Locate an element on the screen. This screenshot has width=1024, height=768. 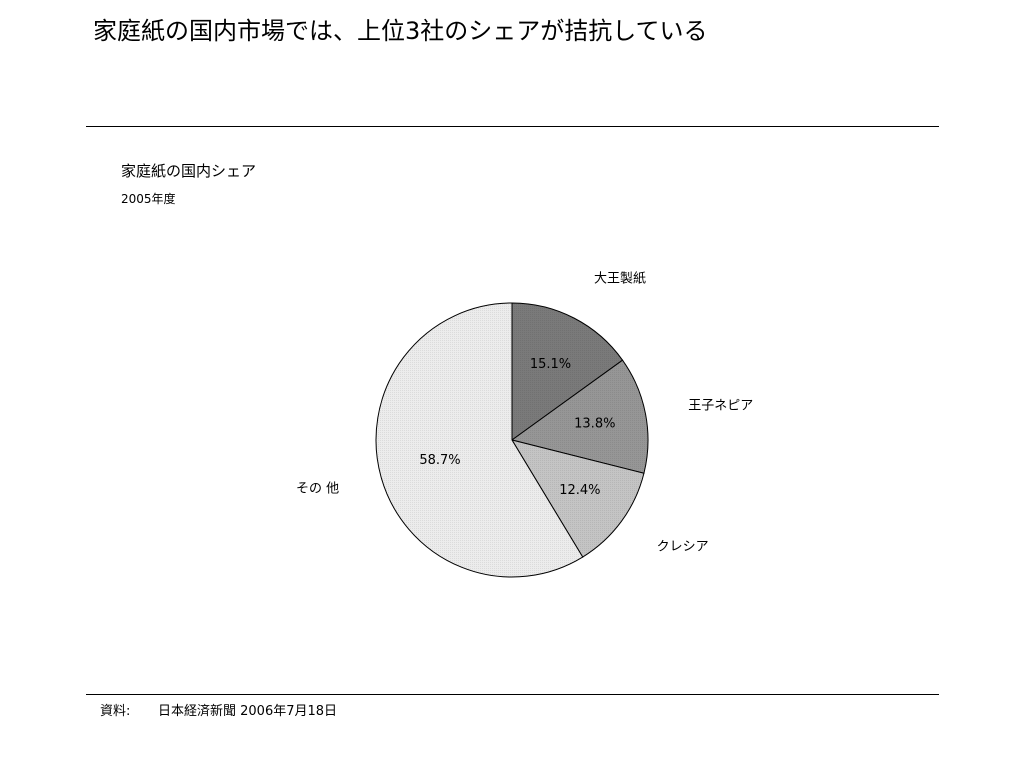
pie-category-label-oji-nepia: 王子ネピア is located at coordinates (720, 406).